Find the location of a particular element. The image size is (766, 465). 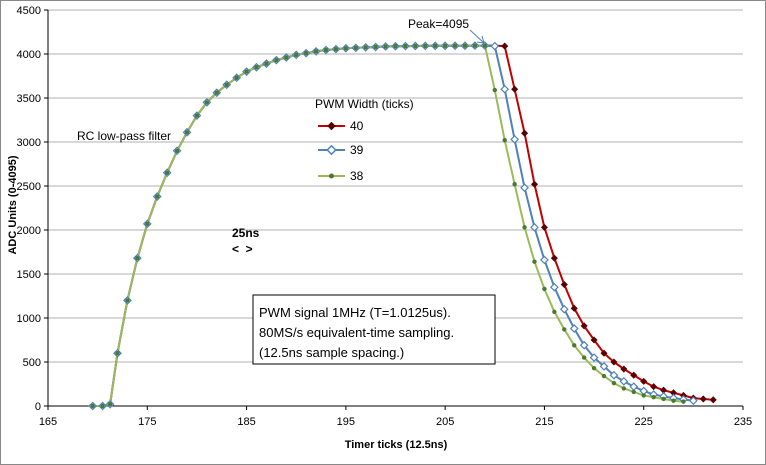

legend-entry-40: 40 is located at coordinates (341, 126).